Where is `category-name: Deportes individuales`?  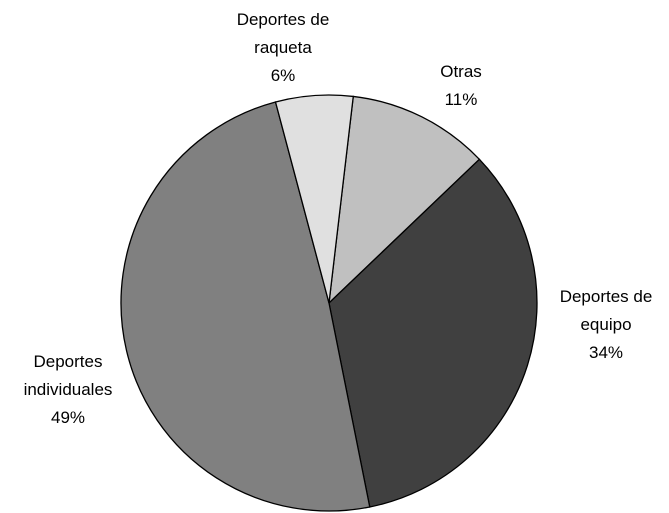 category-name: Deportes individuales is located at coordinates (68, 375).